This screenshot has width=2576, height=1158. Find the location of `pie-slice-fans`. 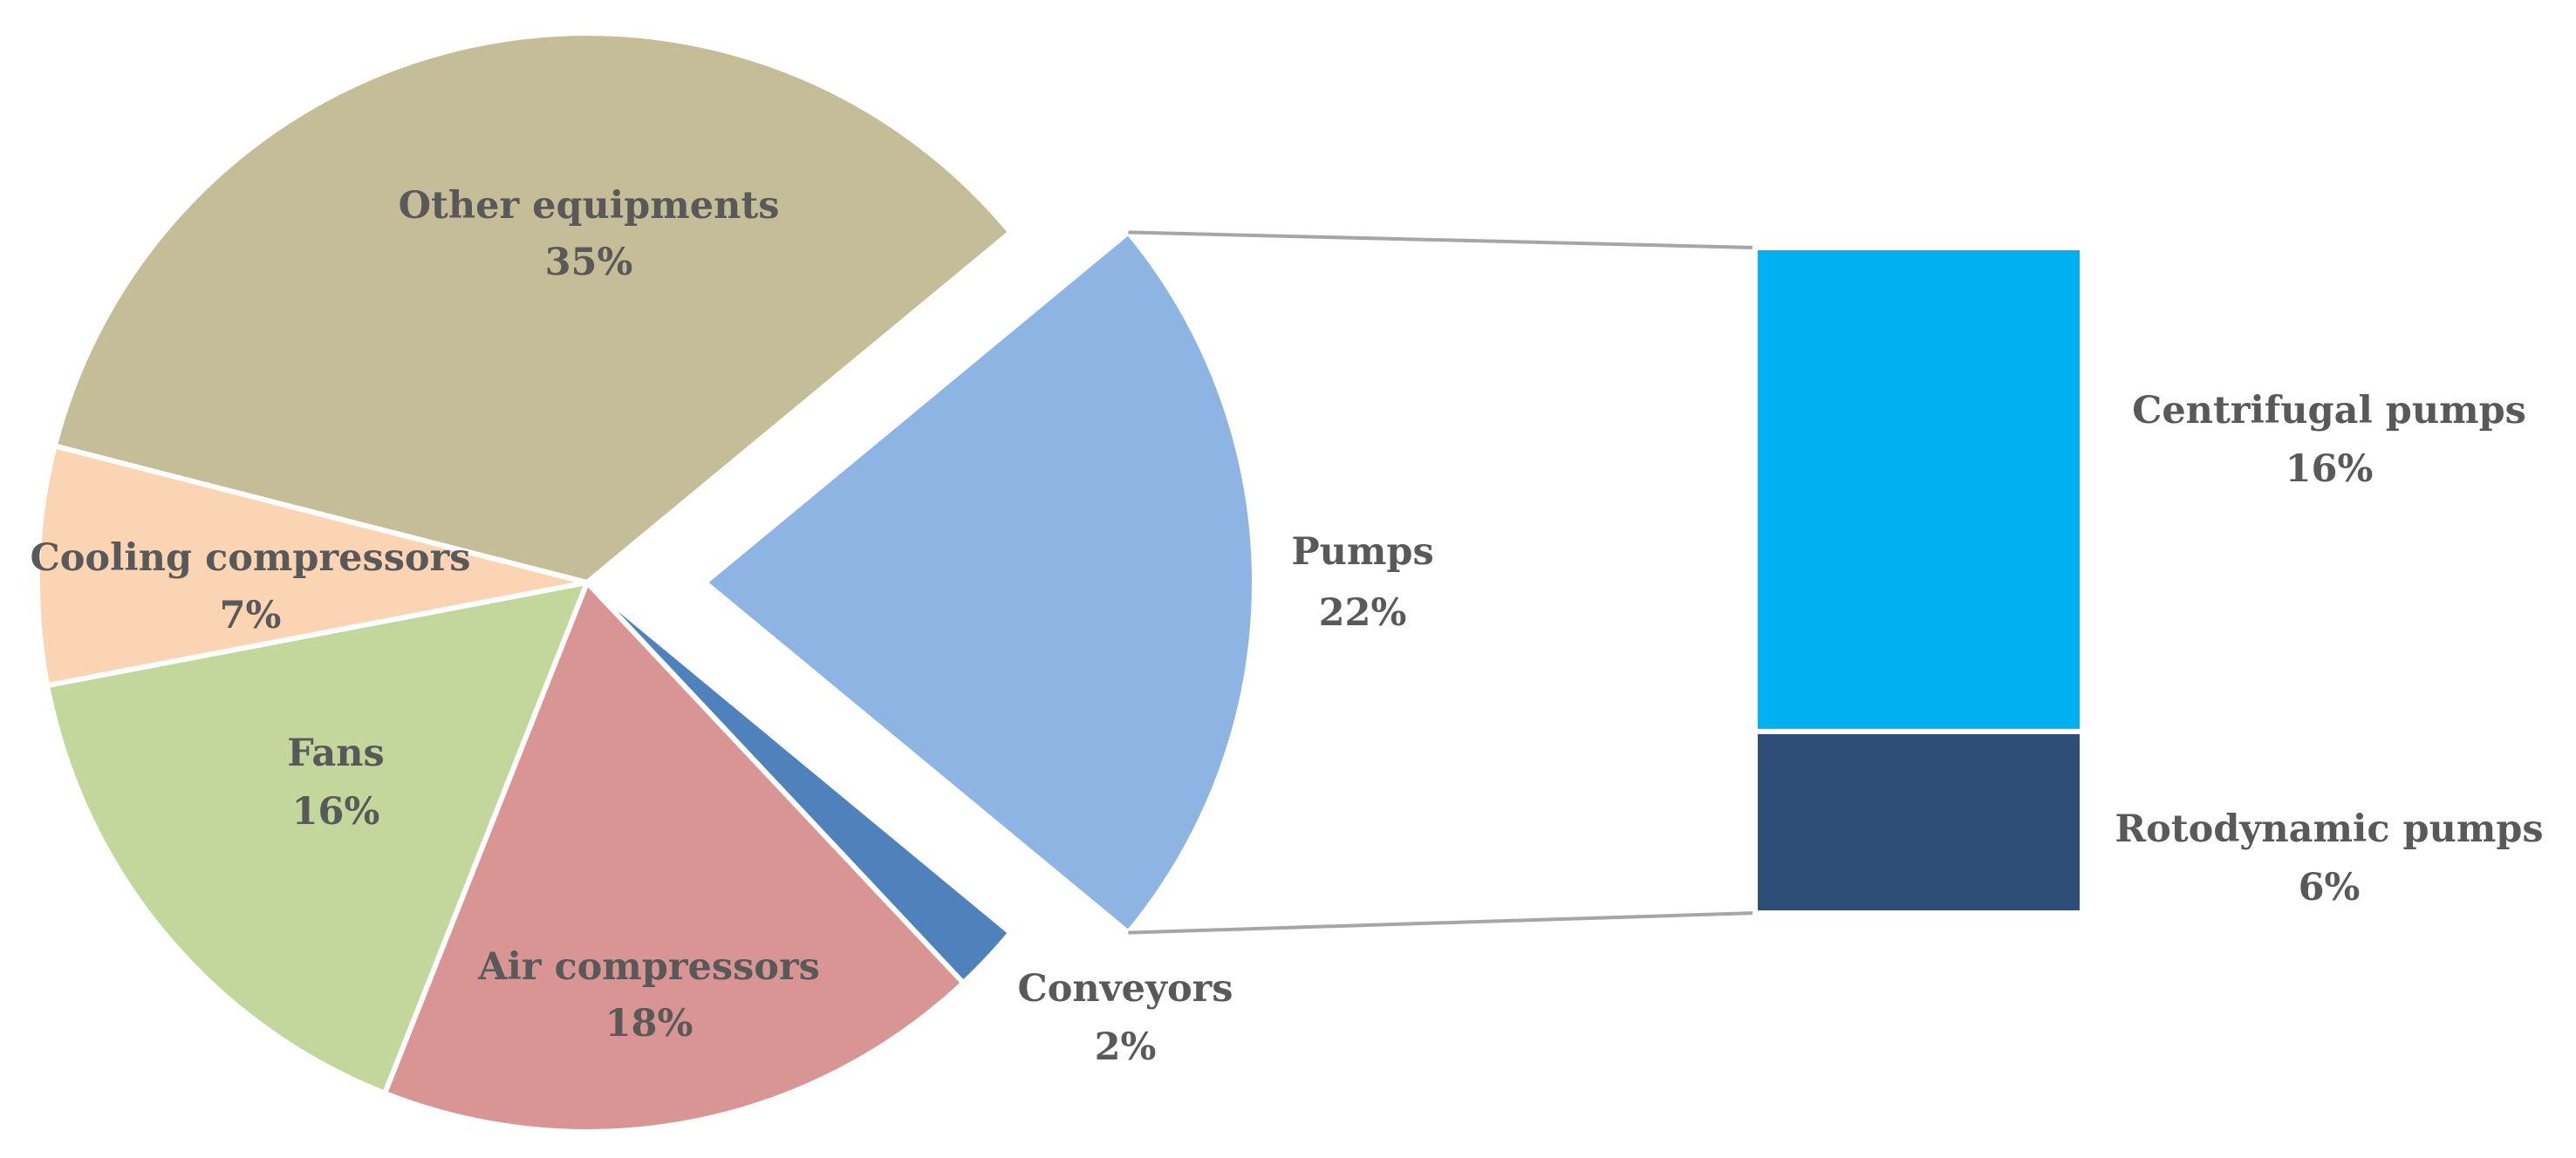

pie-slice-fans is located at coordinates (317, 838).